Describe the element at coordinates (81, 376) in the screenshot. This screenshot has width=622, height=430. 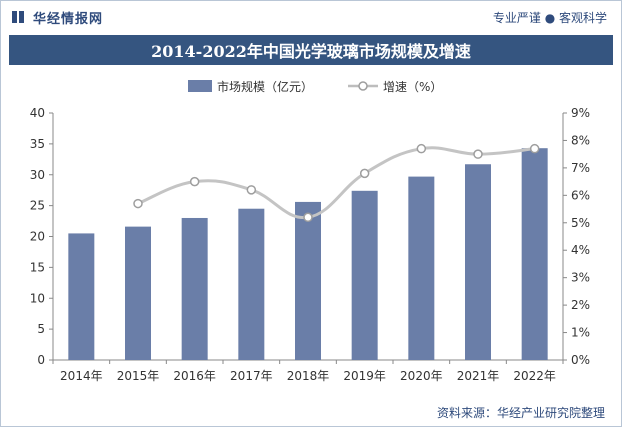
I see `x-tick-label: 2014年` at that location.